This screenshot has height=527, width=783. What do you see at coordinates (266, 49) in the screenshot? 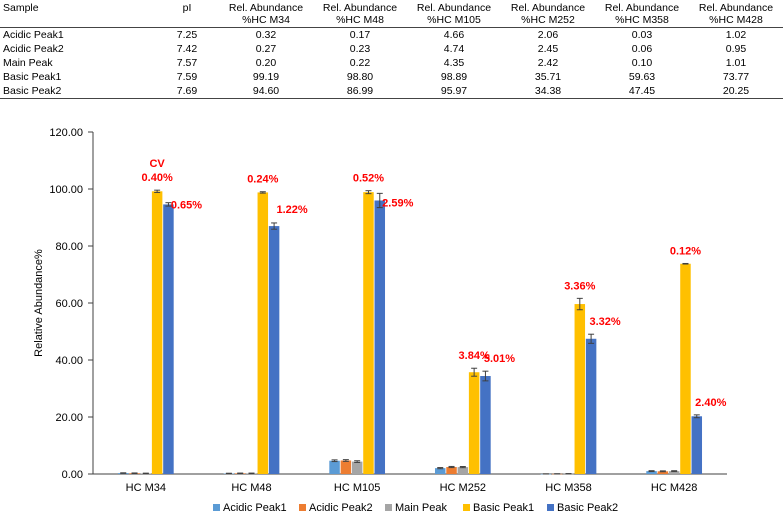
I see `table-cell: 0.27` at bounding box center [266, 49].